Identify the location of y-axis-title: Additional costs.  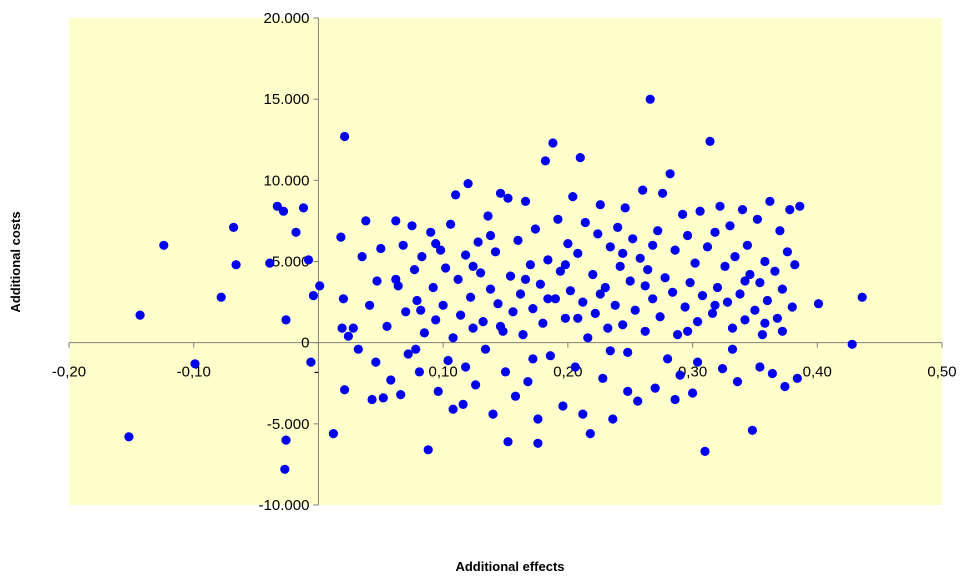
(15, 261).